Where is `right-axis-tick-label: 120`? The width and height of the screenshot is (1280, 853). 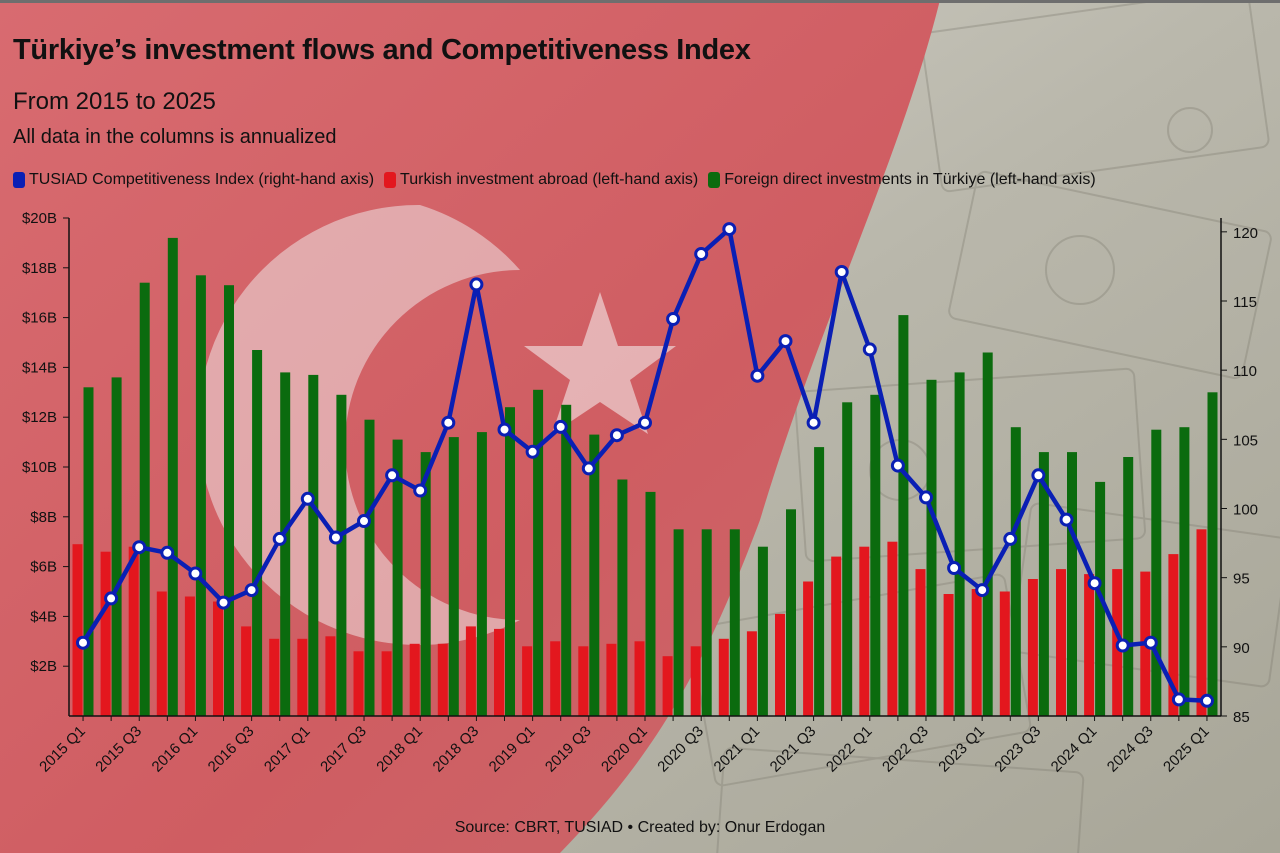
right-axis-tick-label: 120 is located at coordinates (1245, 233).